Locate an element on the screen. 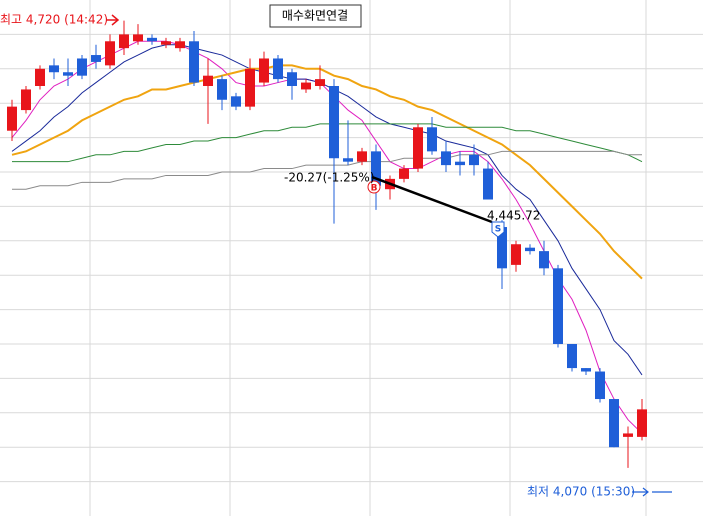 The image size is (703, 516). buy-screen-button: 매수화면연결 is located at coordinates (315, 16).